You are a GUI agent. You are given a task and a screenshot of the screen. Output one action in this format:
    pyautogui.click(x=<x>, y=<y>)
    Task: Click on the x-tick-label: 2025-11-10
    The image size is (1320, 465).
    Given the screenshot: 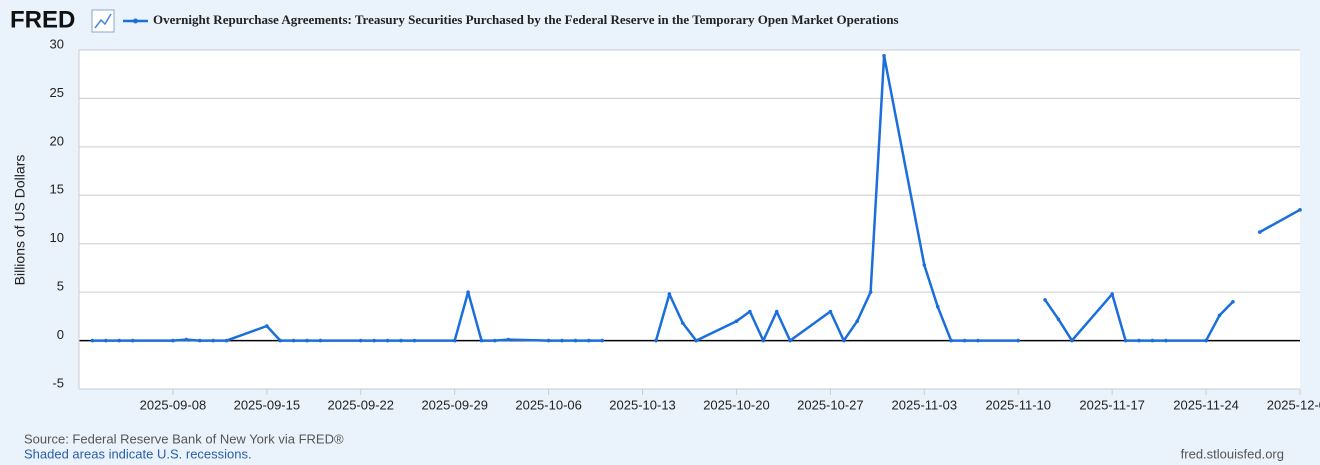 What is the action you would take?
    pyautogui.click(x=1018, y=404)
    